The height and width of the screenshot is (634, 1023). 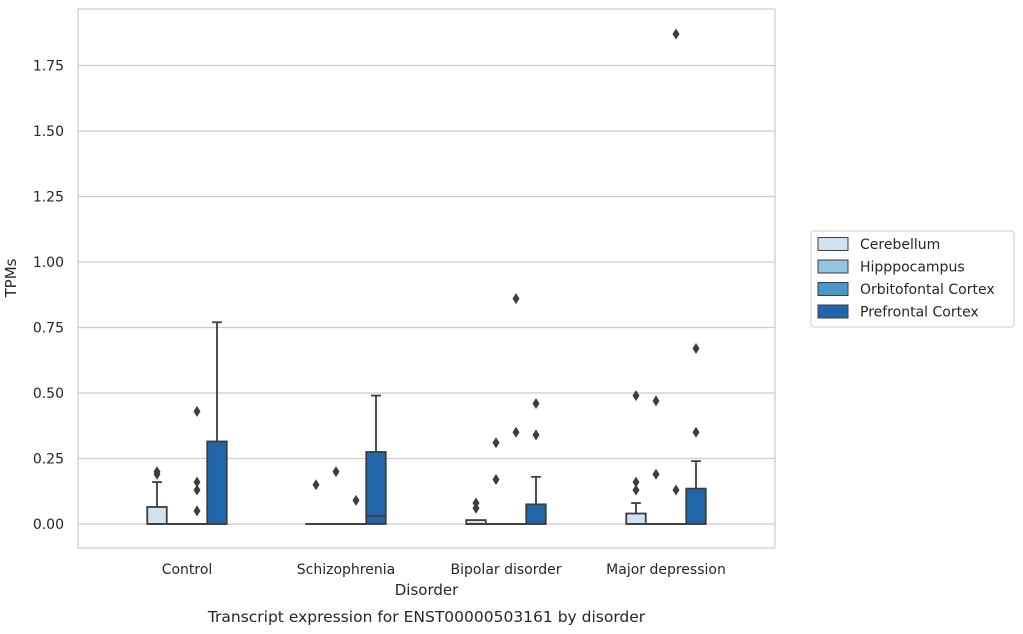 I want to click on y-tick-label: 0.00, so click(x=48, y=525).